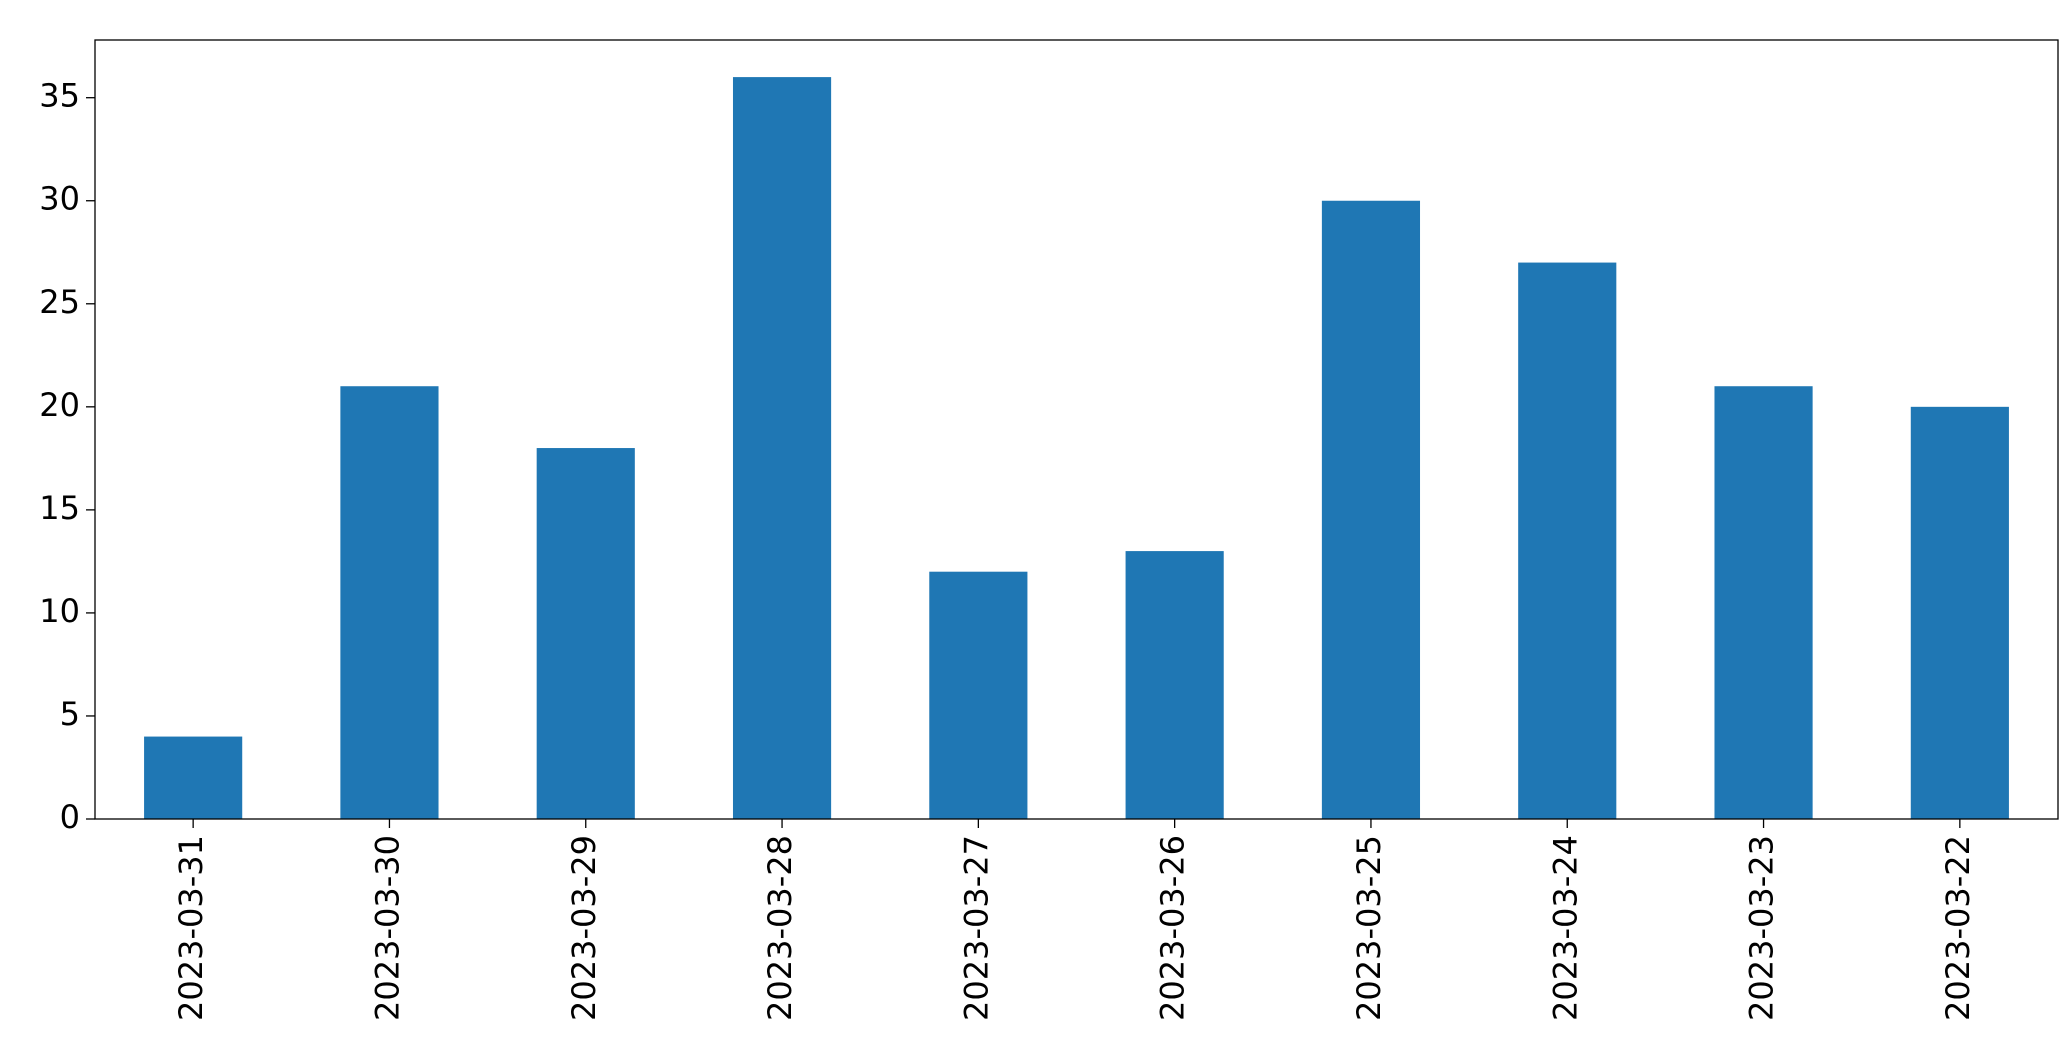  I want to click on x-tick-label: 2023-03-22, so click(1958, 928).